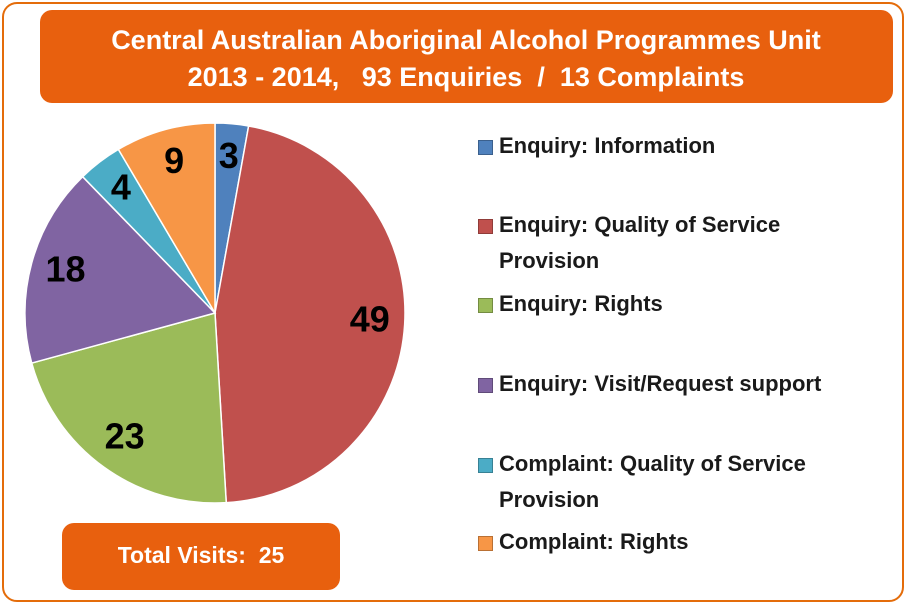 This screenshot has width=907, height=605. What do you see at coordinates (370, 319) in the screenshot?
I see `data-label: 49` at bounding box center [370, 319].